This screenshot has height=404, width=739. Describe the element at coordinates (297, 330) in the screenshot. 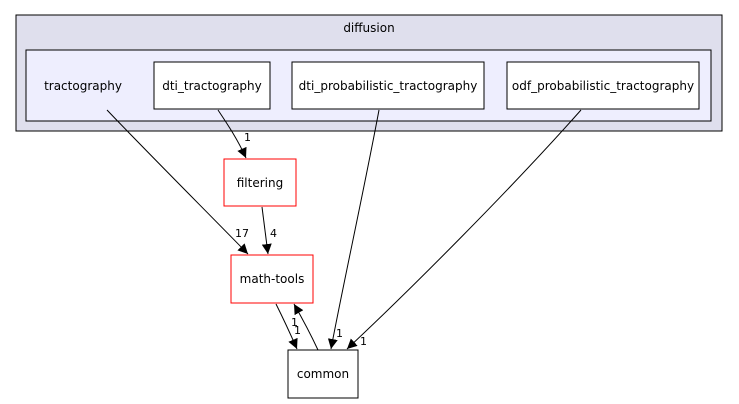

I see `edge-math-tools-to-common-label: 1` at that location.